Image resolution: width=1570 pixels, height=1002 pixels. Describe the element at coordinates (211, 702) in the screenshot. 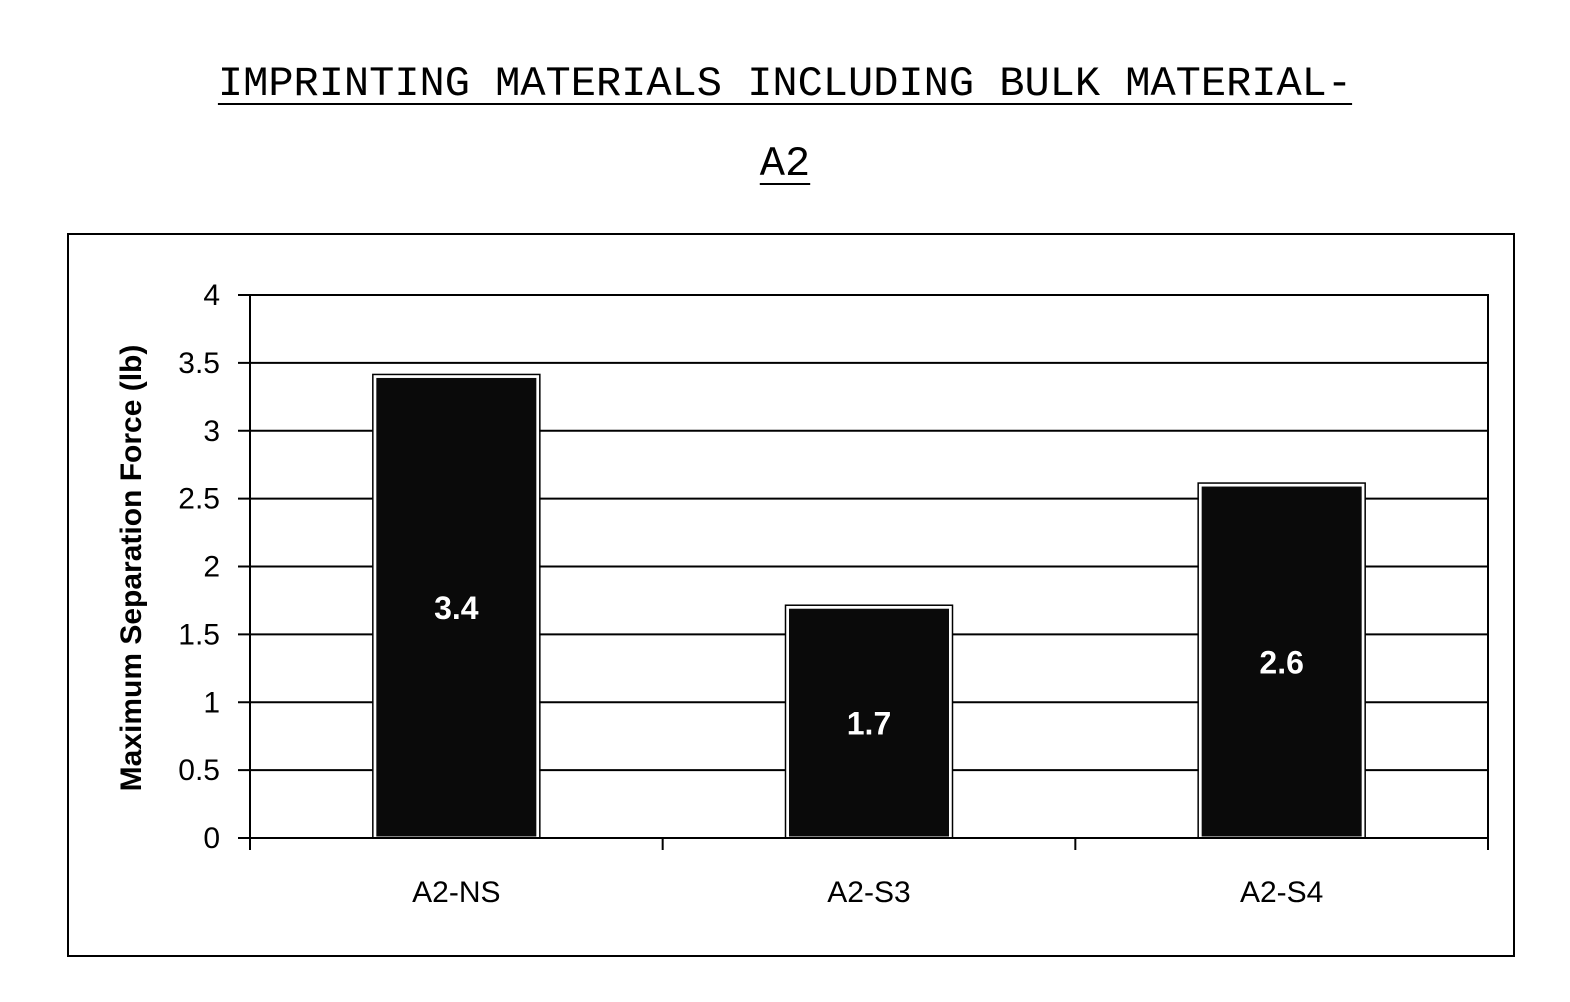

I see `y-tick-label: 1` at that location.